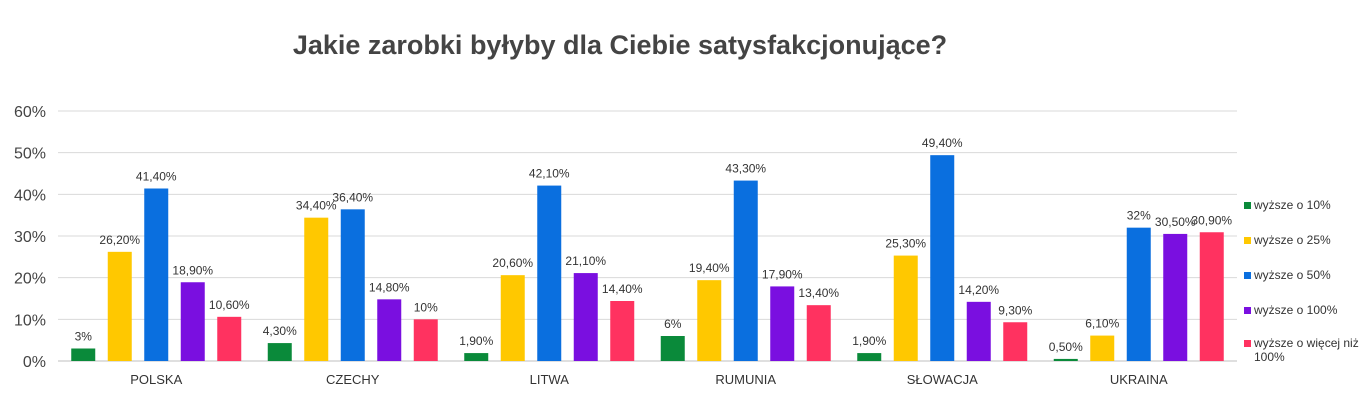 The width and height of the screenshot is (1366, 419). I want to click on x-tick-label: CZECHY, so click(353, 379).